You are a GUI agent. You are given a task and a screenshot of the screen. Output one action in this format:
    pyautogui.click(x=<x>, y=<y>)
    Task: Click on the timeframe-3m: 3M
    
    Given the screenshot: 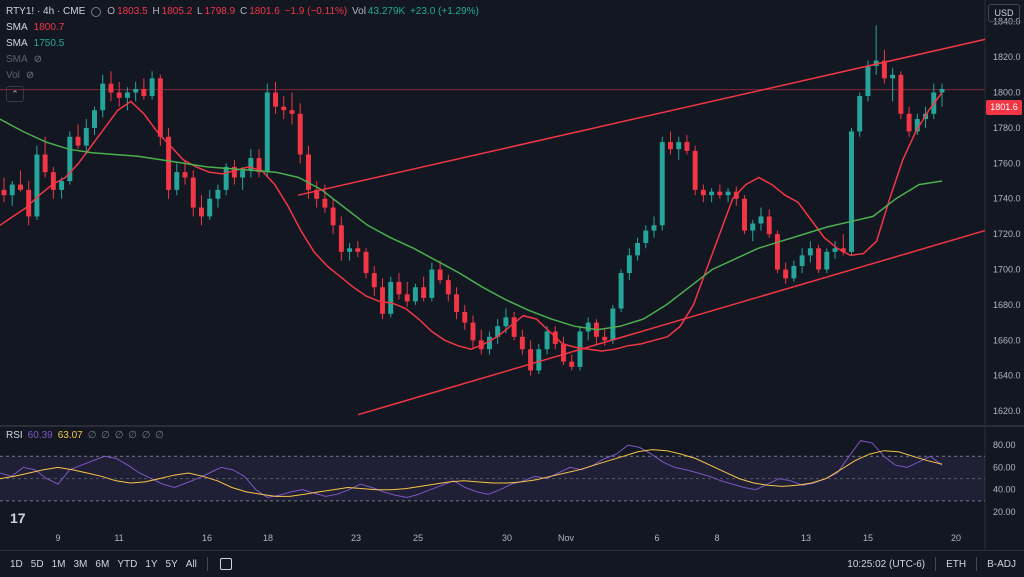 What is the action you would take?
    pyautogui.click(x=80, y=564)
    